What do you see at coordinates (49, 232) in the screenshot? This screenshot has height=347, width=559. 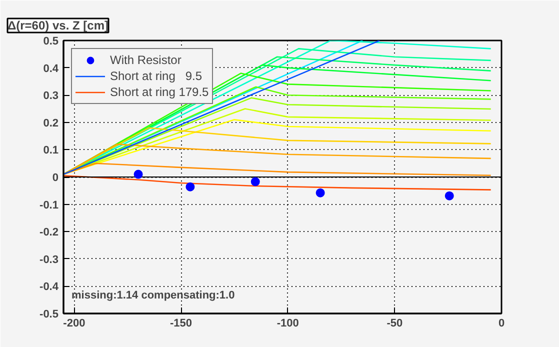 I see `y-tick-label: -0.2` at bounding box center [49, 232].